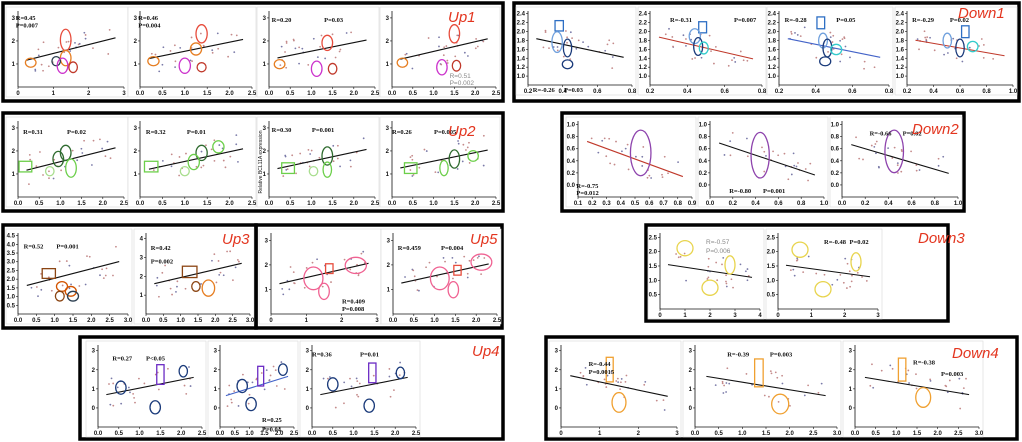 The image size is (1022, 442). What do you see at coordinates (54, 94) in the screenshot?
I see `x-tick-label: 1` at bounding box center [54, 94].